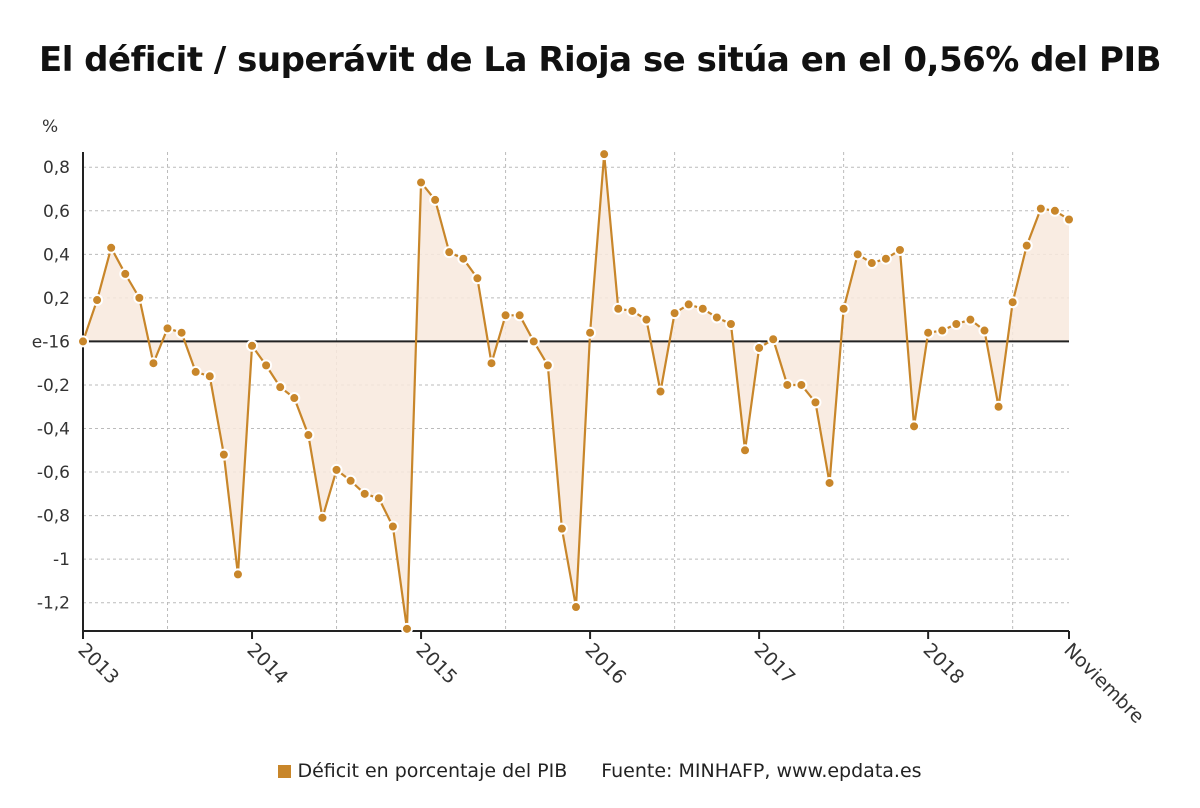  What do you see at coordinates (51, 342) in the screenshot?
I see `y-tick-label: e-16` at bounding box center [51, 342].